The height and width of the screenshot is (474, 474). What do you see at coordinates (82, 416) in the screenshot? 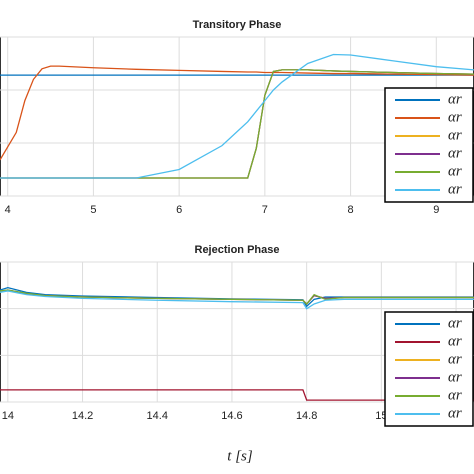
I see `x-tick-label: 14.2` at bounding box center [82, 416].